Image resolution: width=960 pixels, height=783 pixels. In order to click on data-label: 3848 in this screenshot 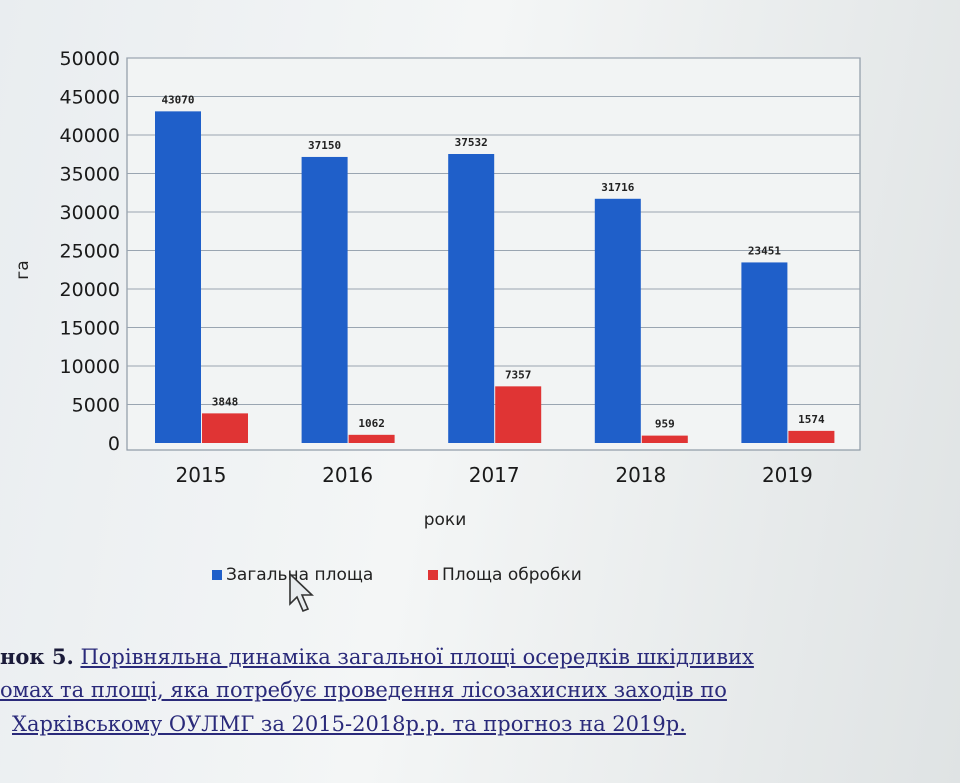, I will do `click(225, 401)`.